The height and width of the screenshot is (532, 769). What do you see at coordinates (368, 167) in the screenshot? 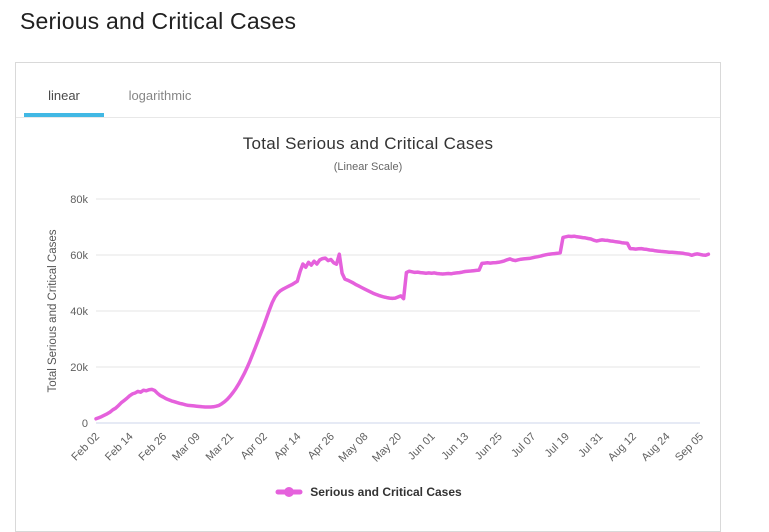
I see `chart-subtitle: (Linear Scale)` at bounding box center [368, 167].